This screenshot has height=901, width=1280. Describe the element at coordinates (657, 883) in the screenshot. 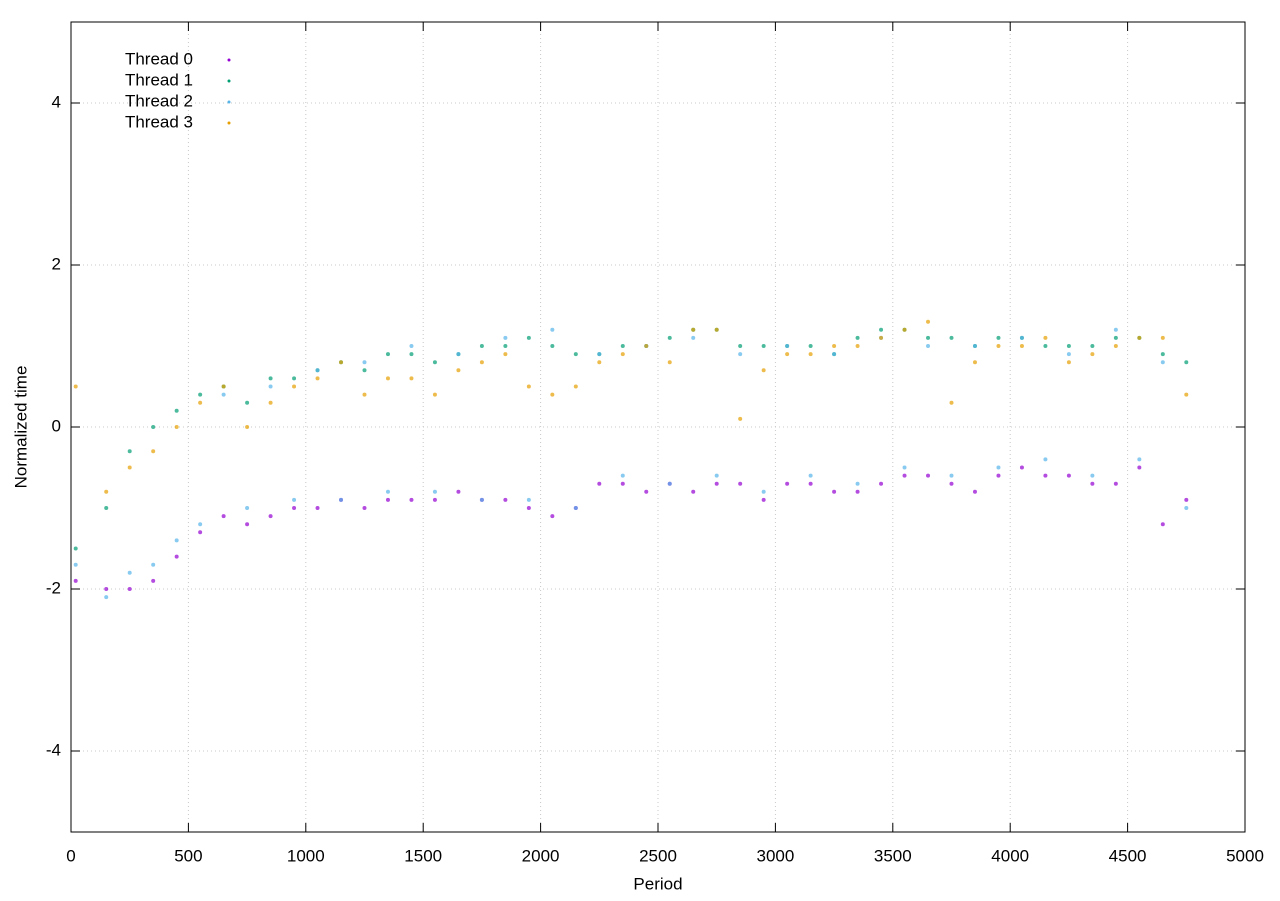

I see `x-axis-title: Period` at that location.